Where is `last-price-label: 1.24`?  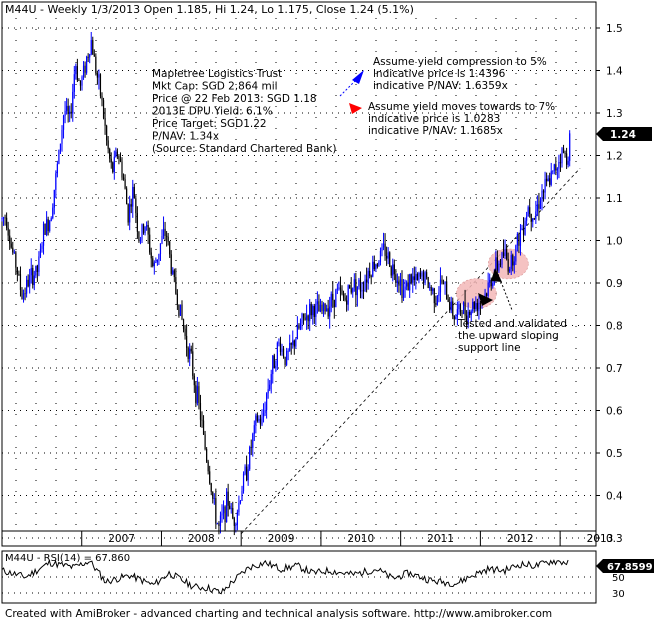 last-price-label: 1.24 is located at coordinates (624, 134).